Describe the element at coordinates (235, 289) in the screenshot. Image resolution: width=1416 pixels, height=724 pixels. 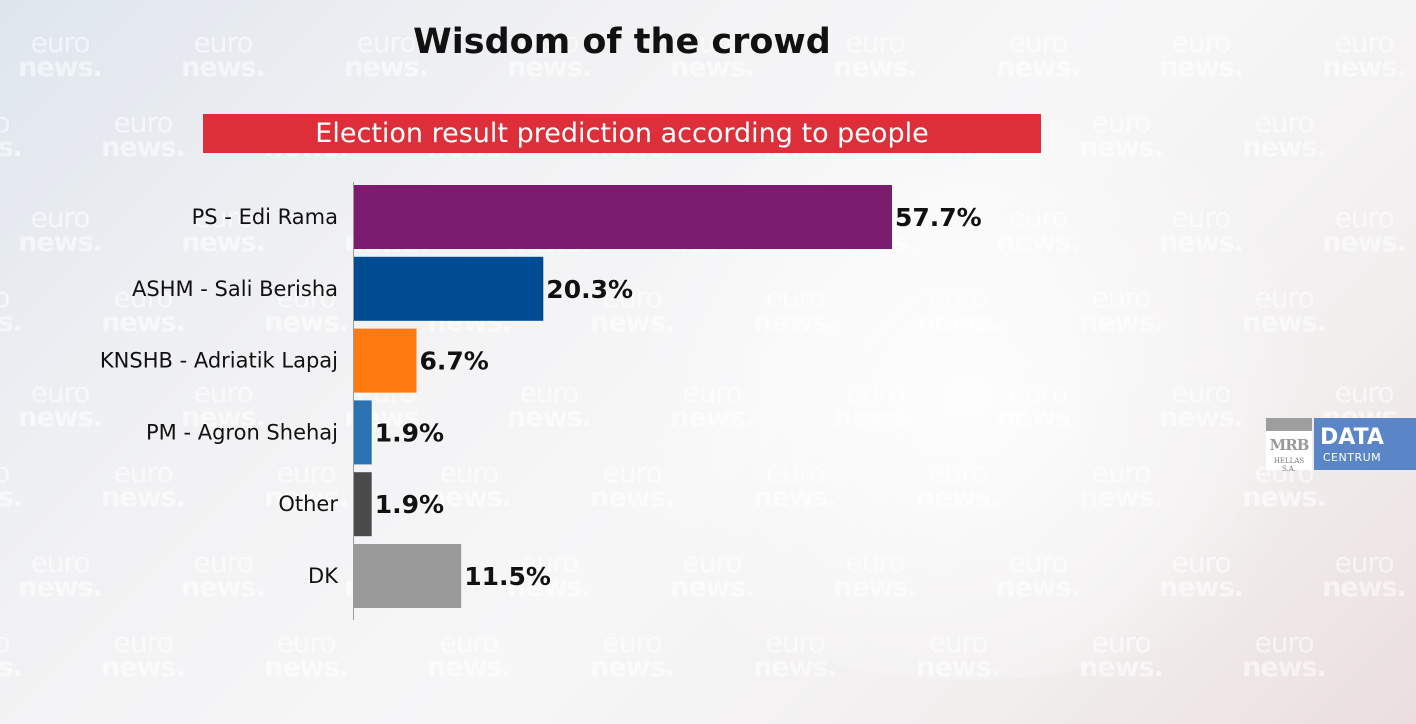
I see `category-label: ASHM - Sali Berisha` at that location.